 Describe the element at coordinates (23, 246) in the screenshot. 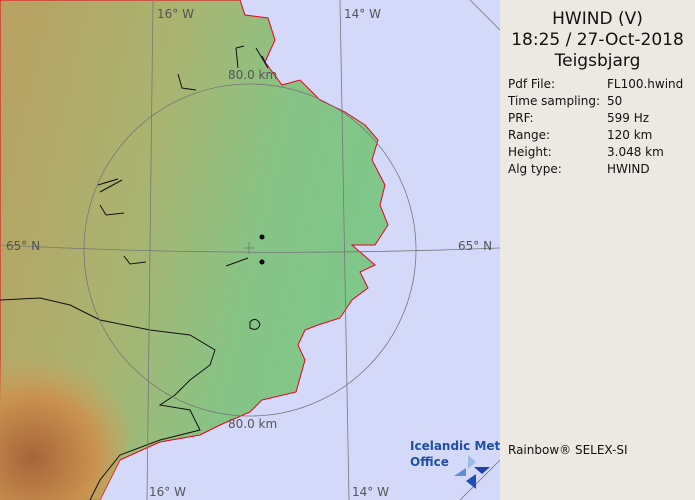

I see `lat-label-left: 65° N` at that location.